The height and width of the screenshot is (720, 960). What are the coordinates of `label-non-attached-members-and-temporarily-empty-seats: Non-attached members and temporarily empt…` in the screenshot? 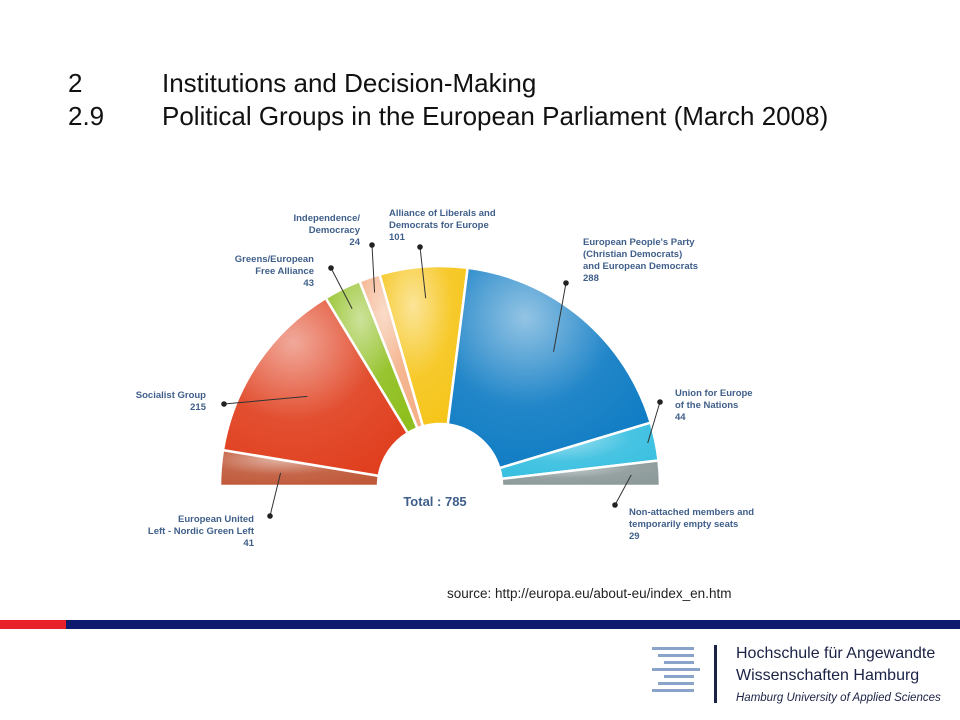 It's located at (691, 524).